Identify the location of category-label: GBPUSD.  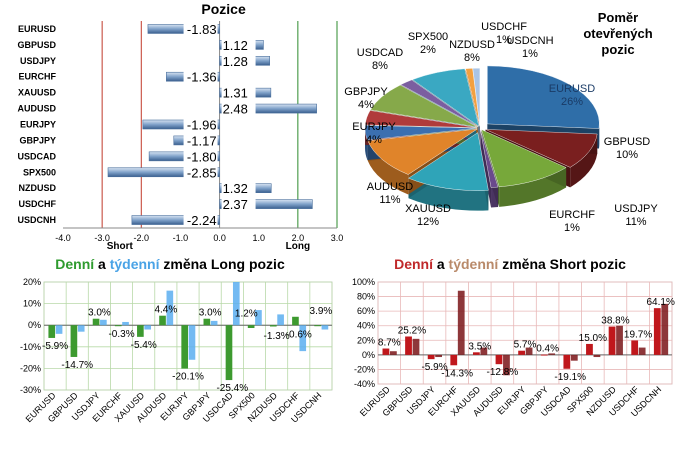
(36, 45).